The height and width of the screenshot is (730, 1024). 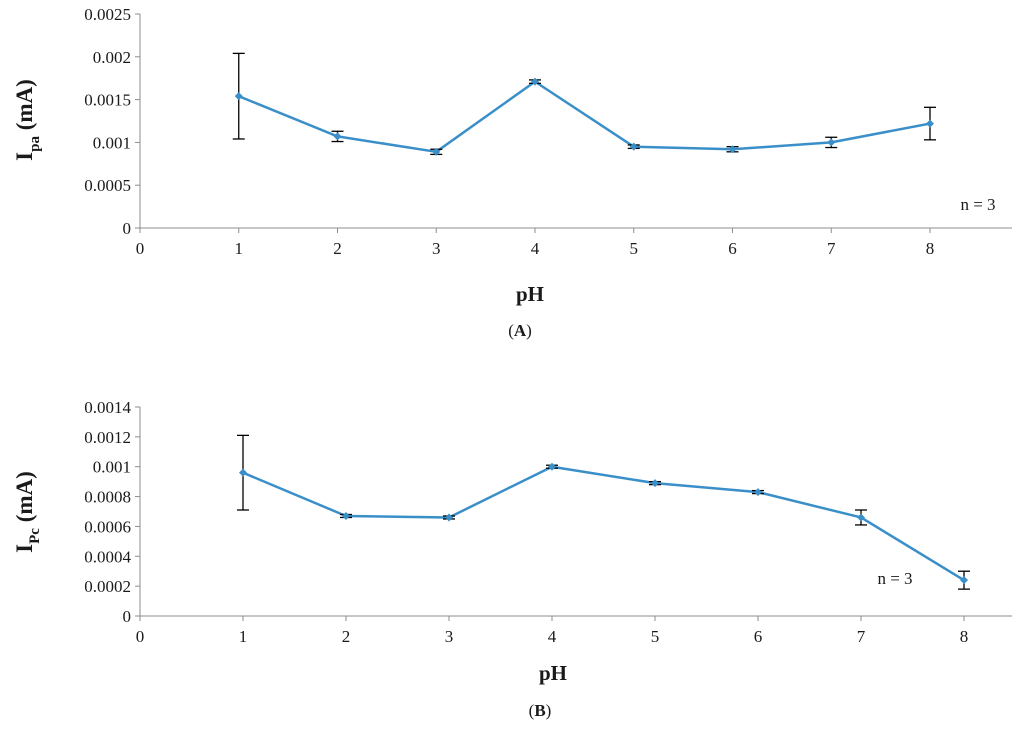 What do you see at coordinates (894, 578) in the screenshot?
I see `sample-size-note-b: n = 3` at bounding box center [894, 578].